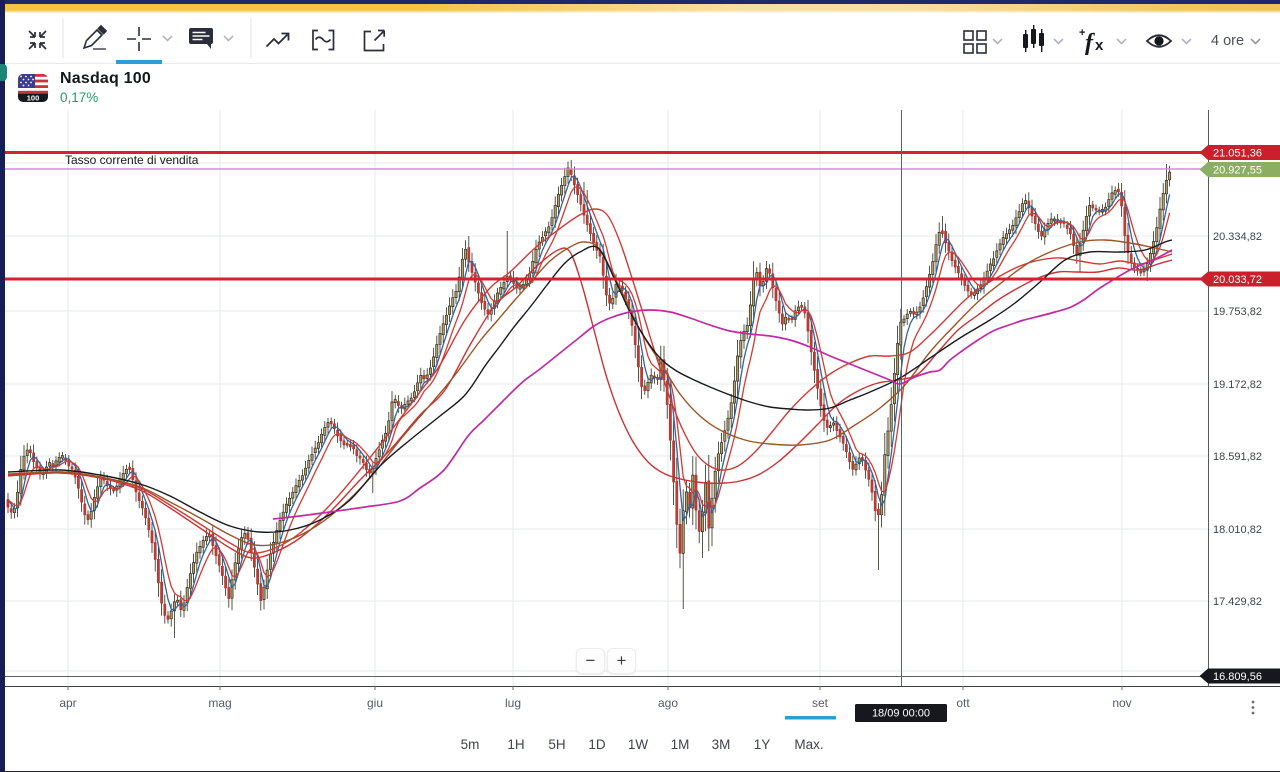 The image size is (1280, 772). I want to click on svg-text: 19.753,82, so click(1237, 312).